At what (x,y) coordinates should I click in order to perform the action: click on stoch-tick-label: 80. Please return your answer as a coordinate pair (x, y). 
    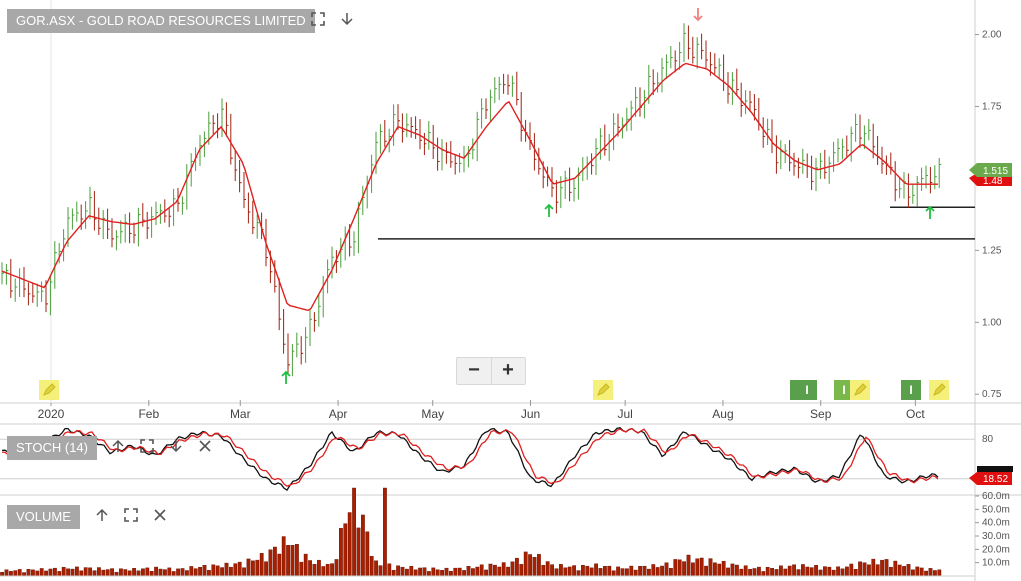
    Looking at the image, I should click on (988, 439).